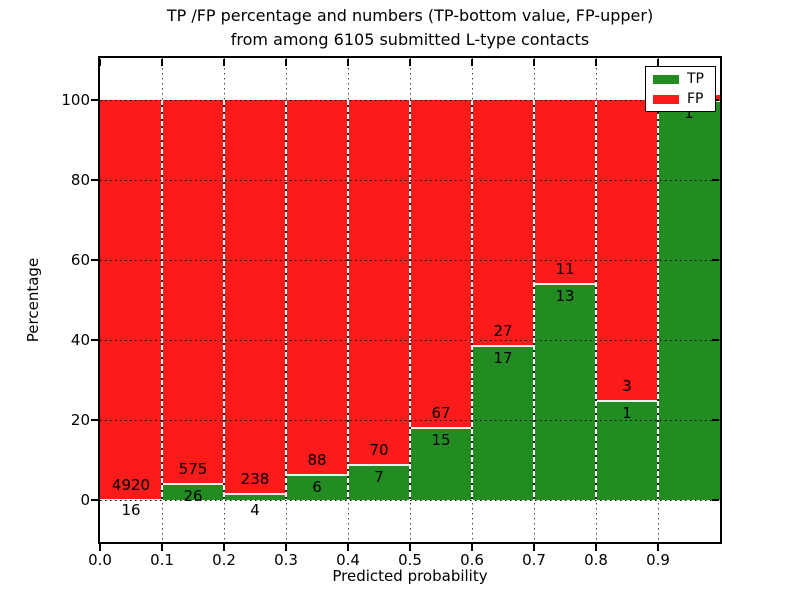  I want to click on tp-legend-swatch, so click(666, 79).